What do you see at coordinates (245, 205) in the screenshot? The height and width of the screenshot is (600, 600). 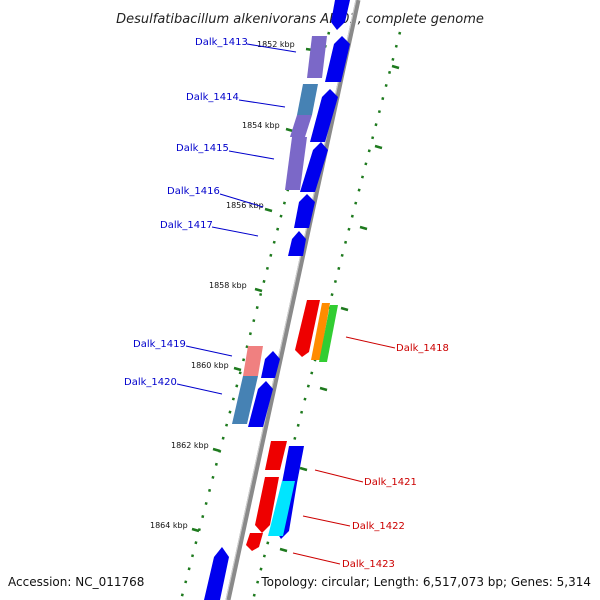 I see `kbp-label: 1856 kbp` at bounding box center [245, 205].